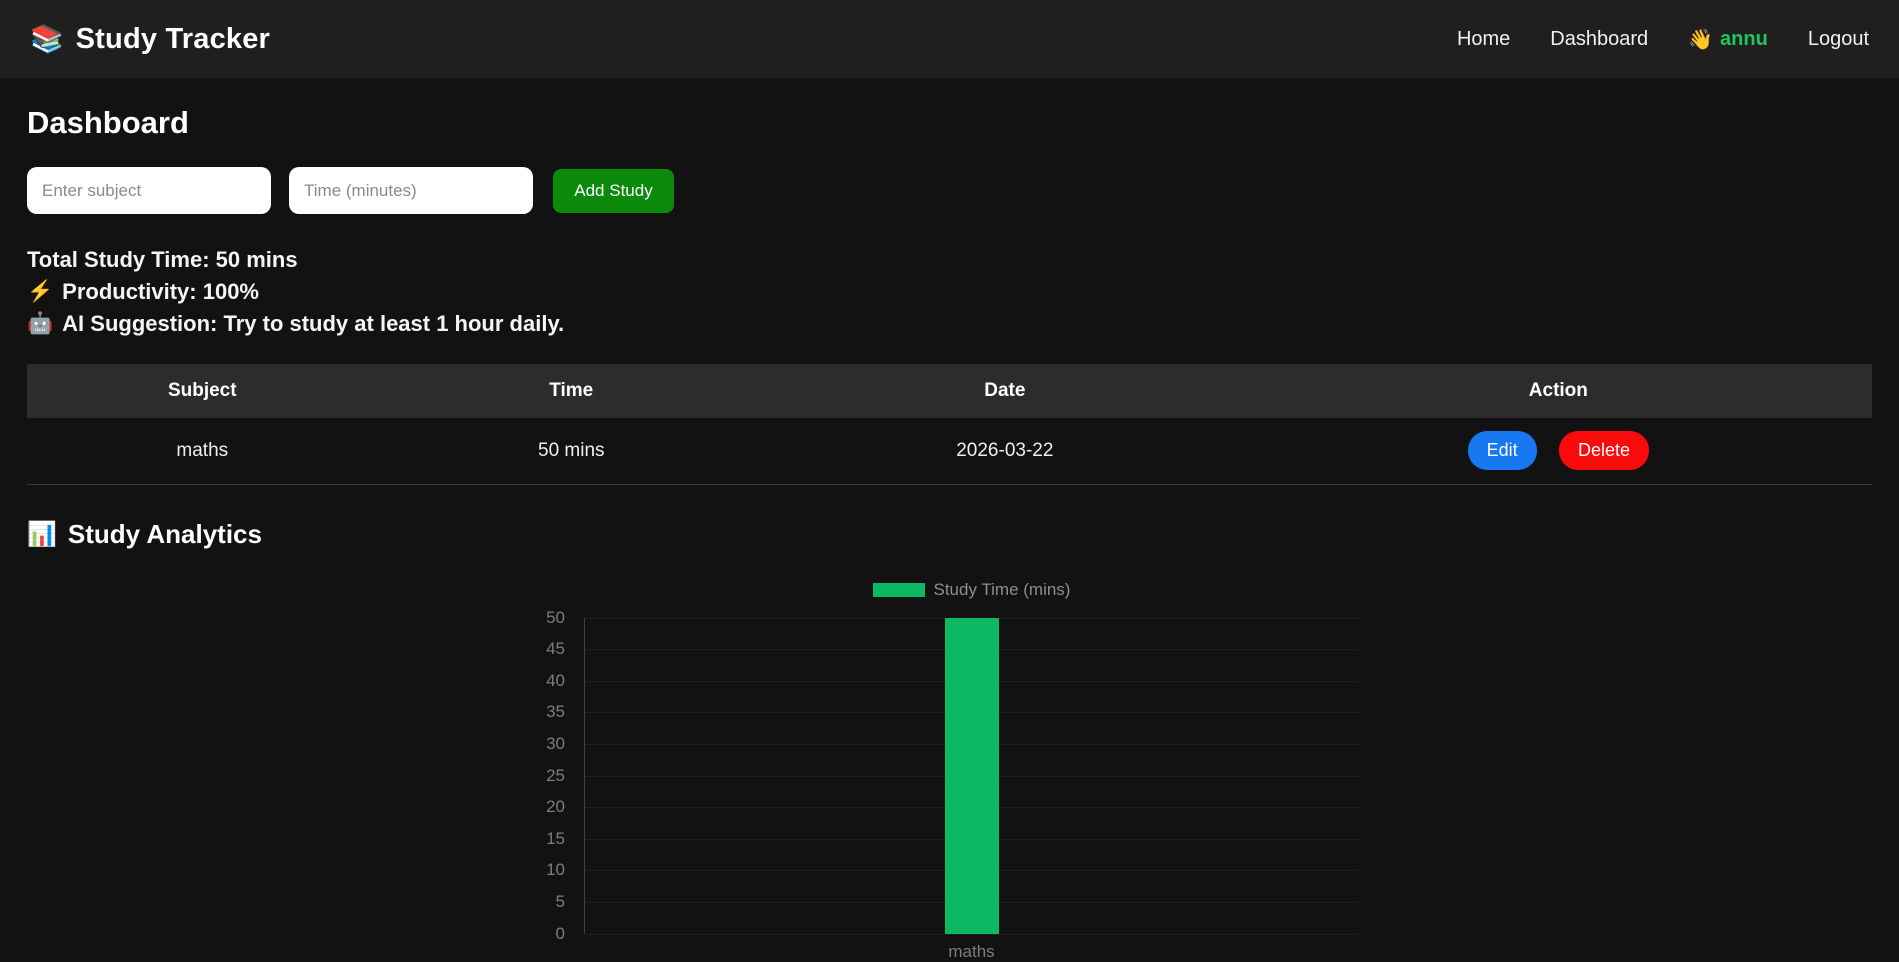 The height and width of the screenshot is (962, 1899). I want to click on edit-button: Edit, so click(1502, 451).